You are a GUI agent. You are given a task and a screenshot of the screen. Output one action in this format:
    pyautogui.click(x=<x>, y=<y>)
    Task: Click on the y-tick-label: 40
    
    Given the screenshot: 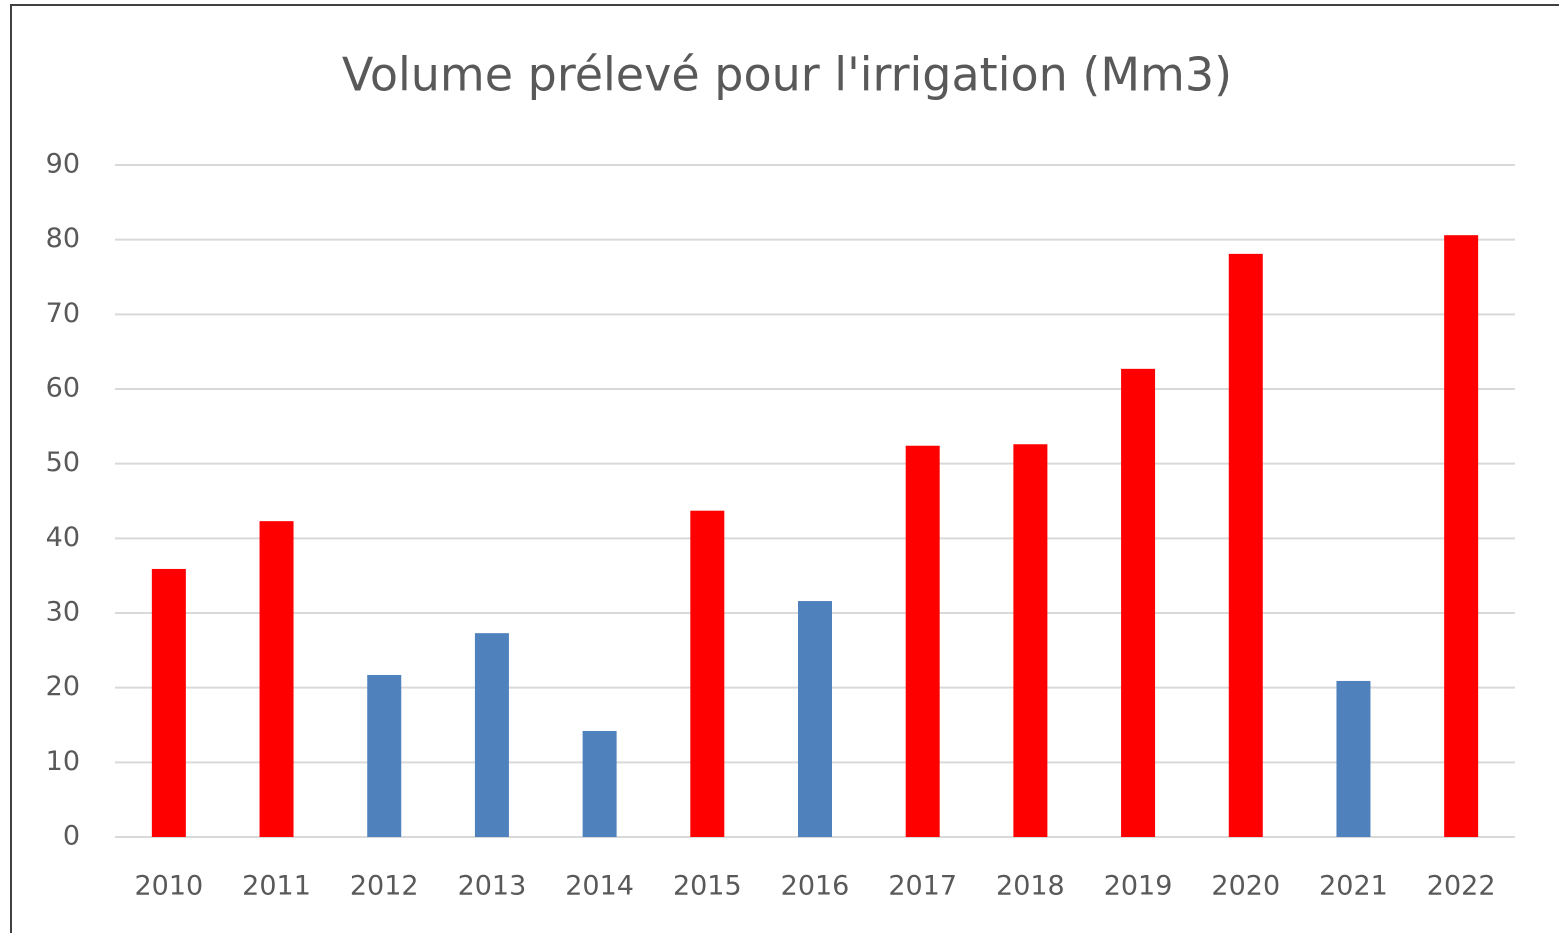 What is the action you would take?
    pyautogui.click(x=63, y=537)
    